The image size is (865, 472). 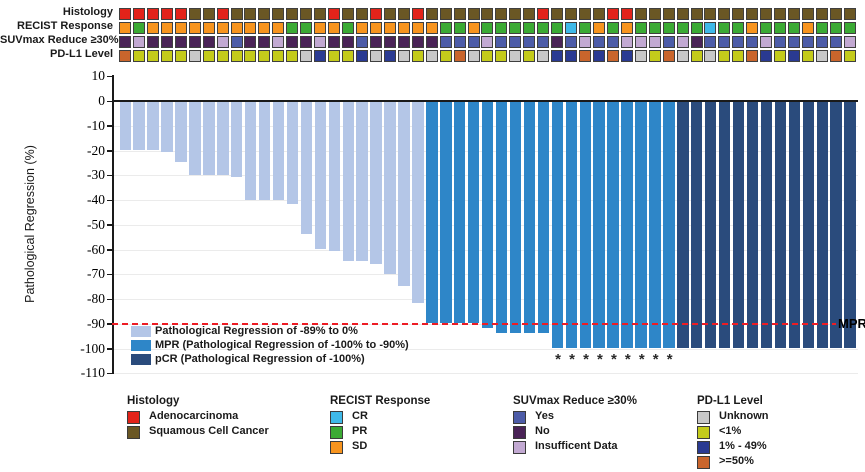 I want to click on y-axis-line, so click(x=113, y=225).